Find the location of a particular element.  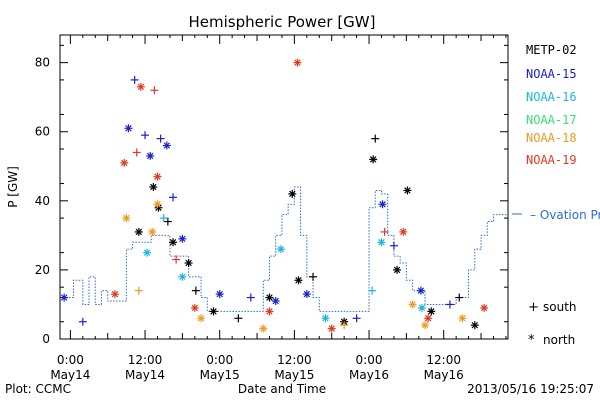

legend-metp-02: METP-02 is located at coordinates (551, 50).